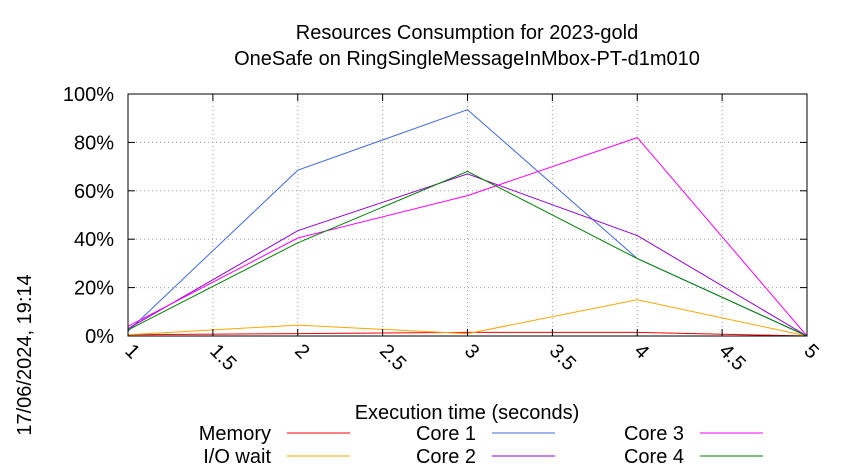 The width and height of the screenshot is (850, 475). Describe the element at coordinates (301, 351) in the screenshot. I see `x-tick-label: 2` at that location.